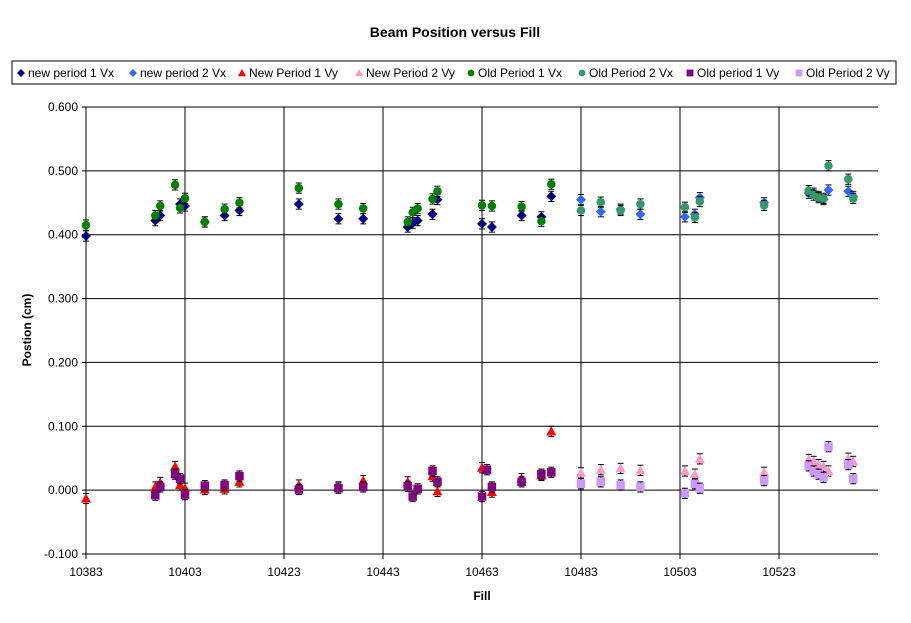  I want to click on x-tick-label: 10483, so click(581, 572).